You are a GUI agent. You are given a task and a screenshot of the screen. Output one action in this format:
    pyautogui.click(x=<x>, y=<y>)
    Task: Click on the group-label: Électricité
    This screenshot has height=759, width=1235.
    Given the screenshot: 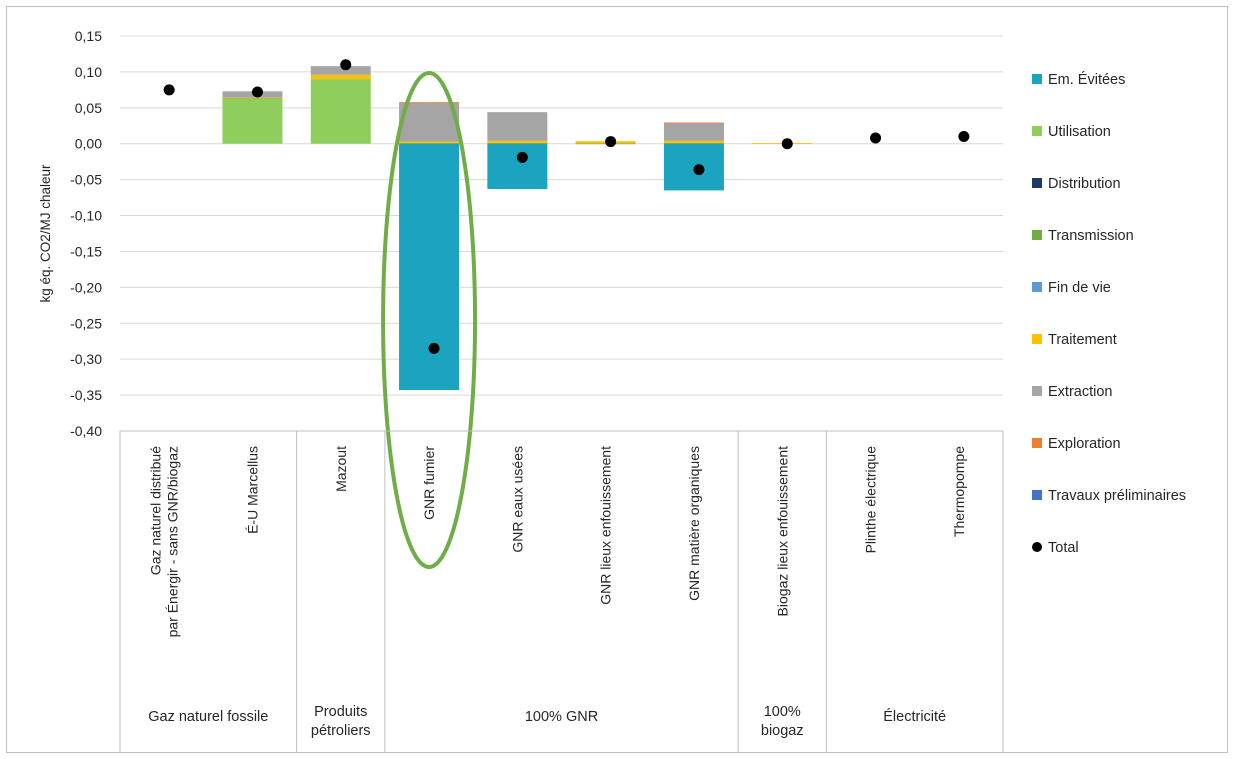 What is the action you would take?
    pyautogui.click(x=914, y=716)
    